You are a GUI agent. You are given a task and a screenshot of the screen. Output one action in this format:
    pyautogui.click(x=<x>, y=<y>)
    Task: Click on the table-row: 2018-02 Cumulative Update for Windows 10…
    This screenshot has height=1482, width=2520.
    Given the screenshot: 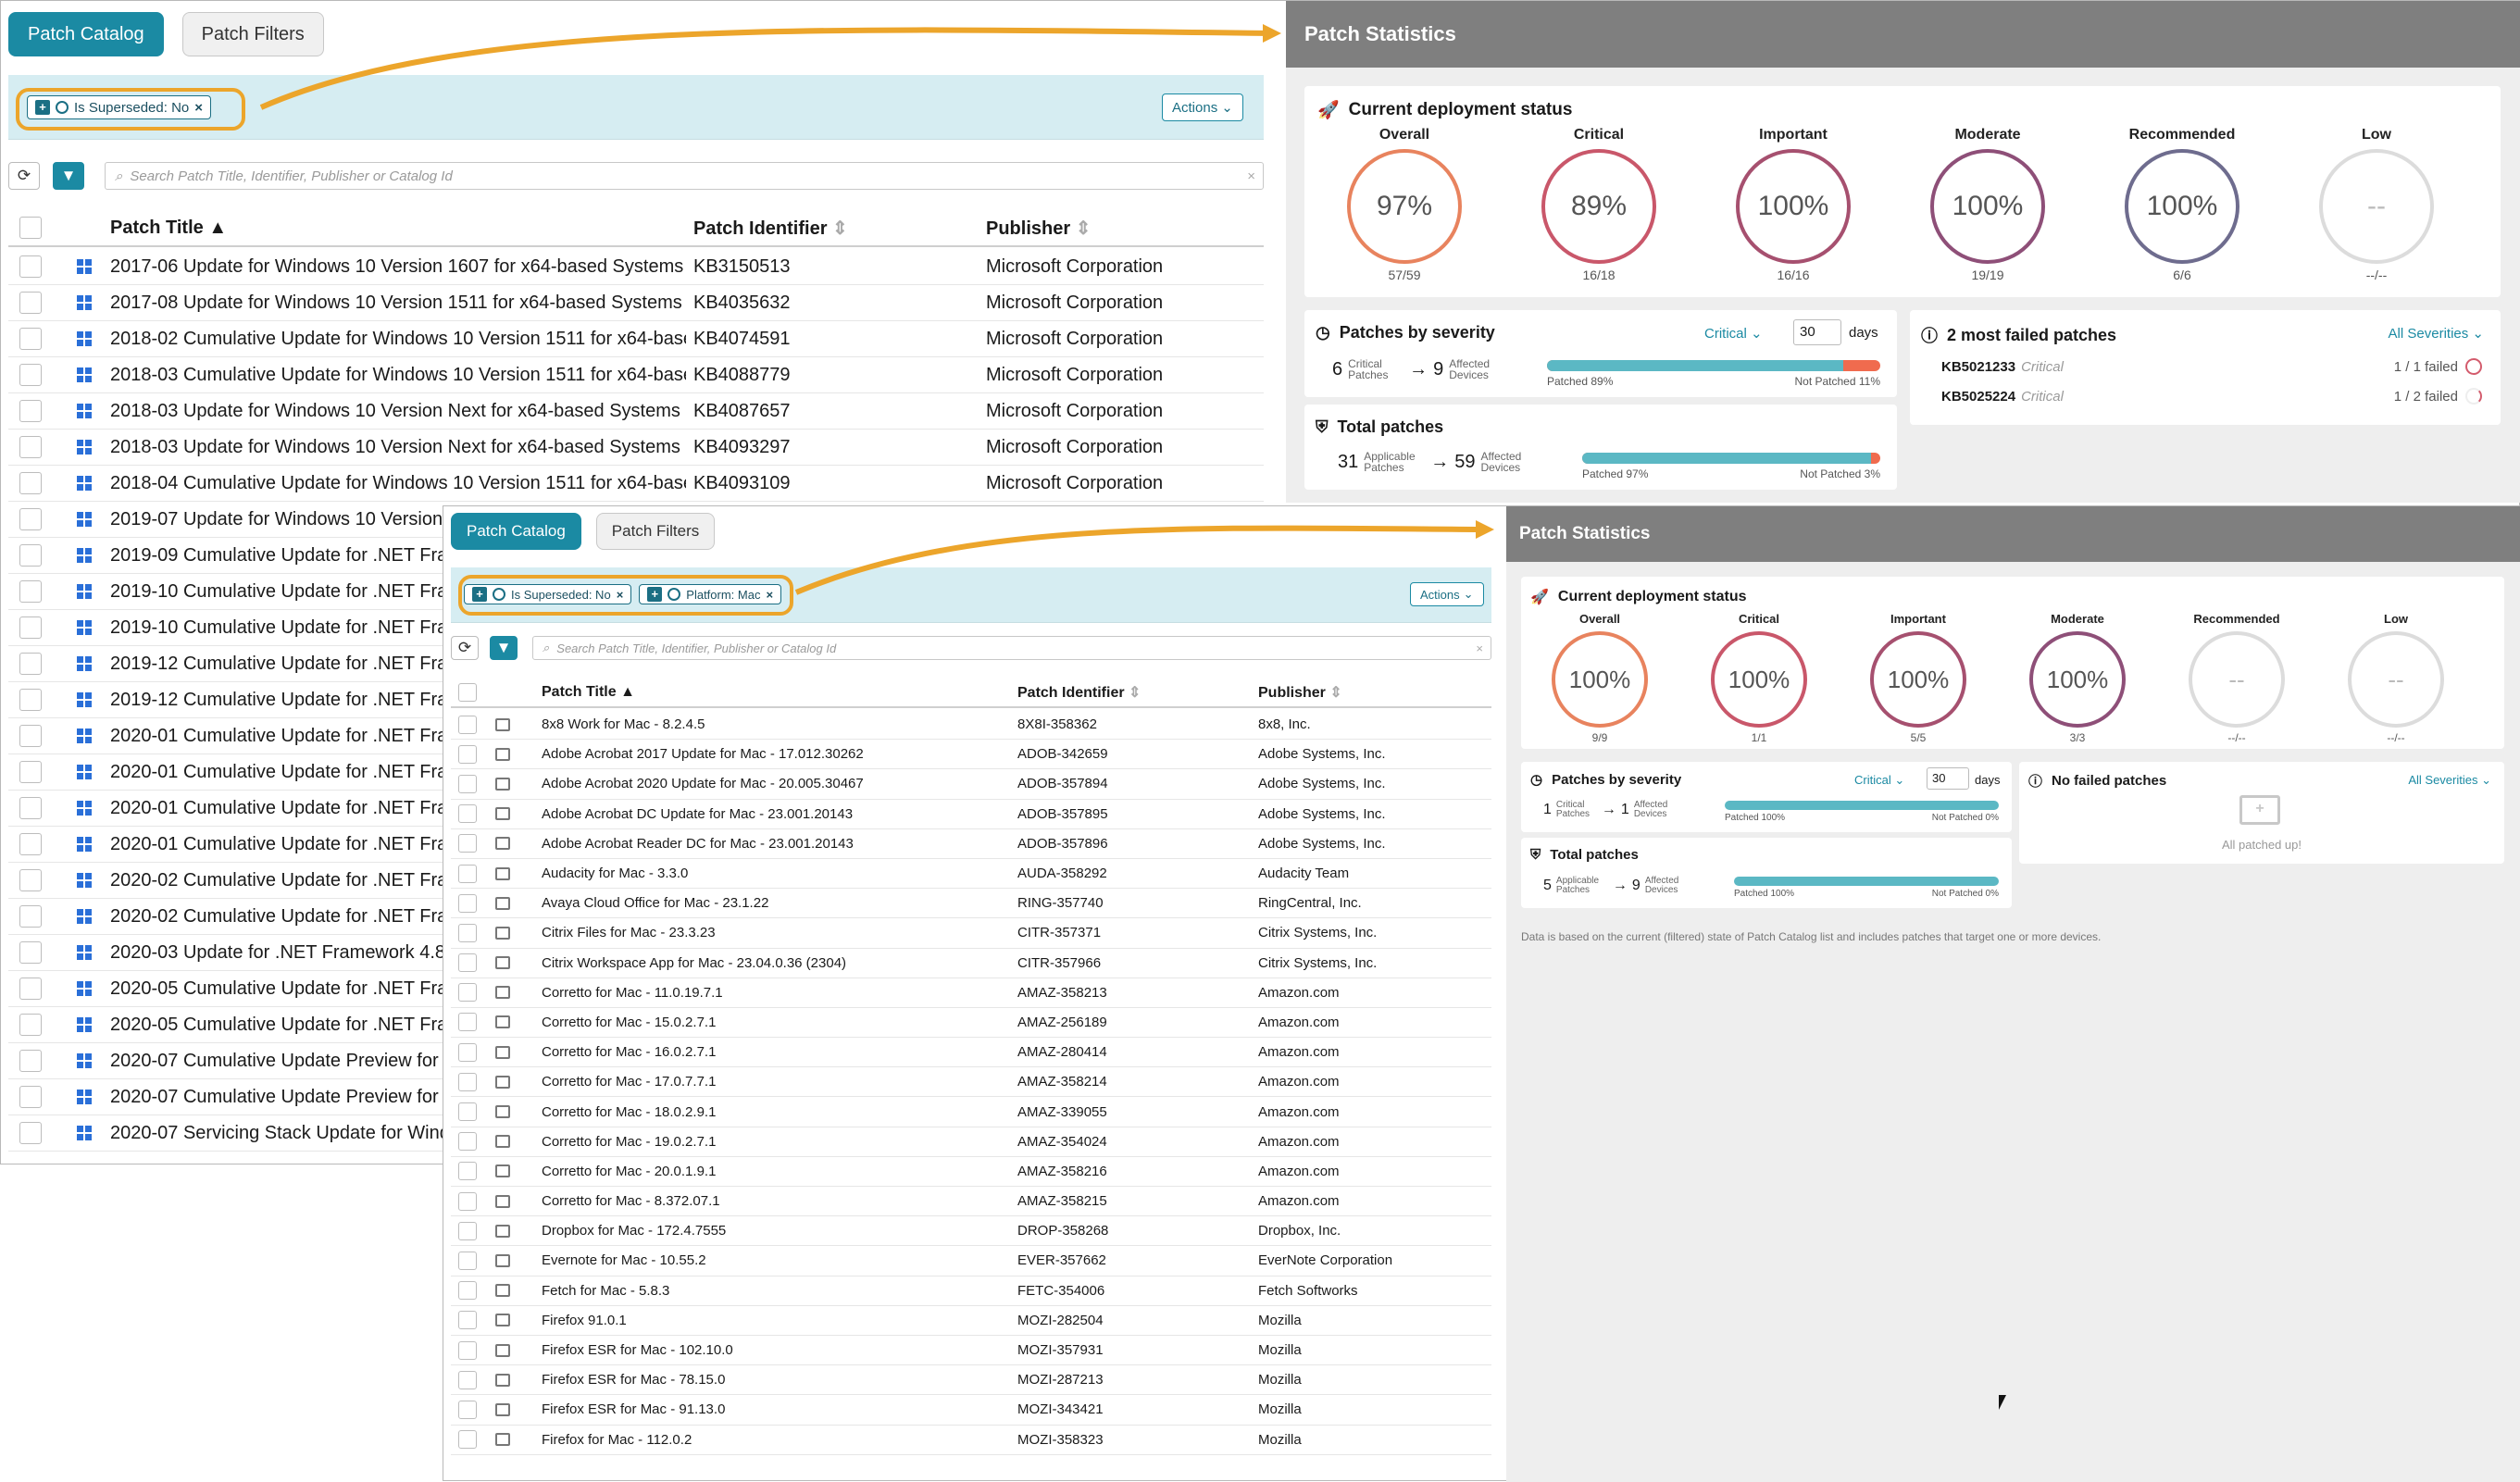 What is the action you would take?
    pyautogui.click(x=636, y=339)
    